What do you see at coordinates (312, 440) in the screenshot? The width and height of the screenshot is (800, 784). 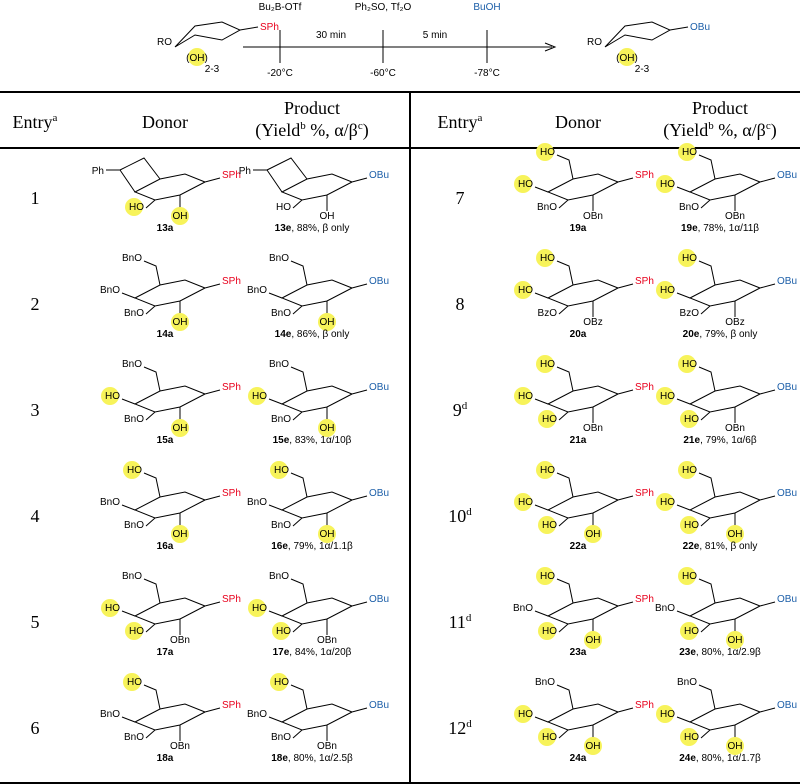 I see `compound-label: 15e, 83%, 1α/10β` at bounding box center [312, 440].